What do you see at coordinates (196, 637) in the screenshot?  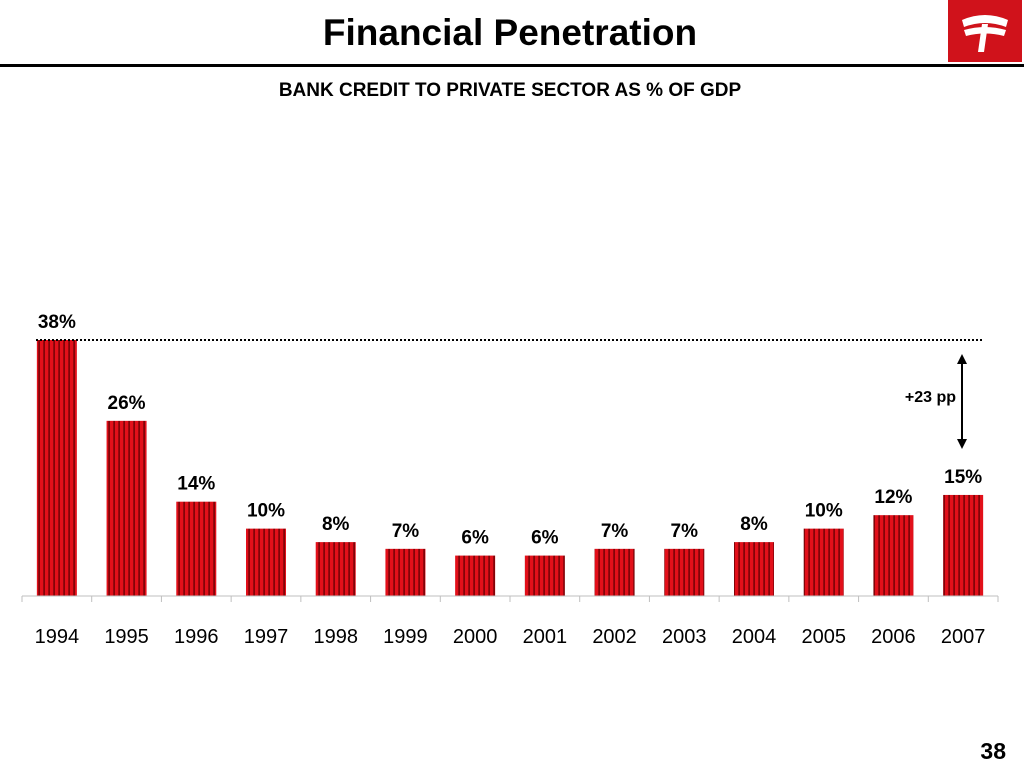 I see `x-tick-label: 1996` at bounding box center [196, 637].